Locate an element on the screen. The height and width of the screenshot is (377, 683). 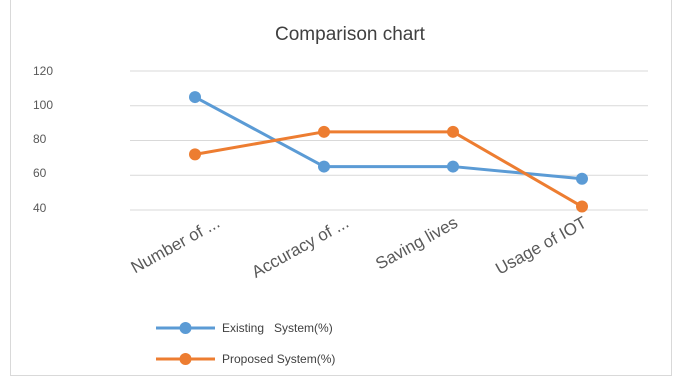
legend-marker-existing is located at coordinates (185, 328).